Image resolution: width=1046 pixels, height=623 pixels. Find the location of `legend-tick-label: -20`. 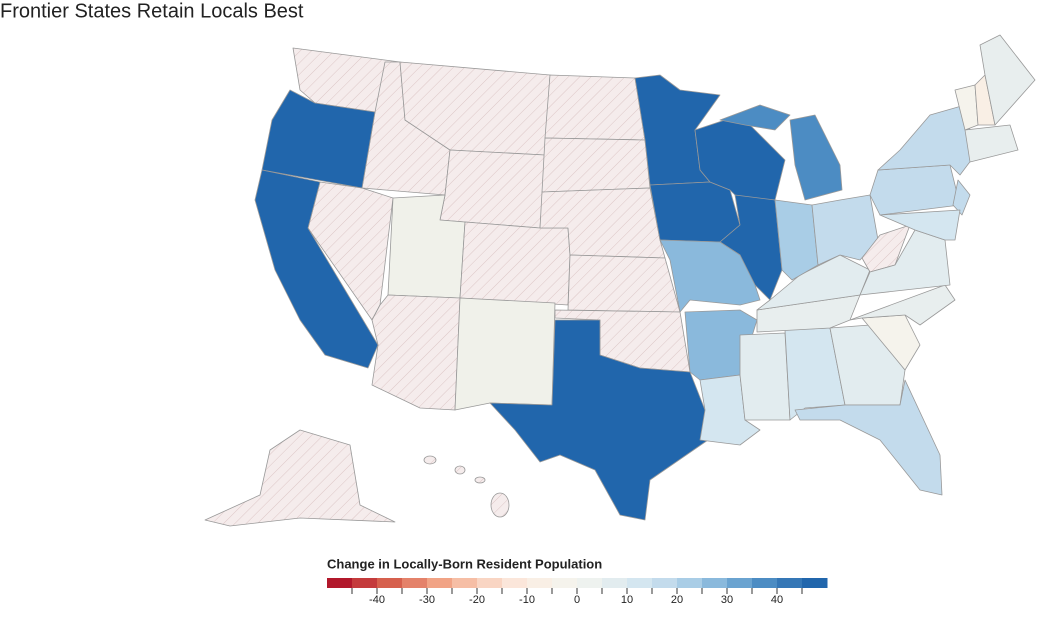

legend-tick-label: -20 is located at coordinates (477, 600).